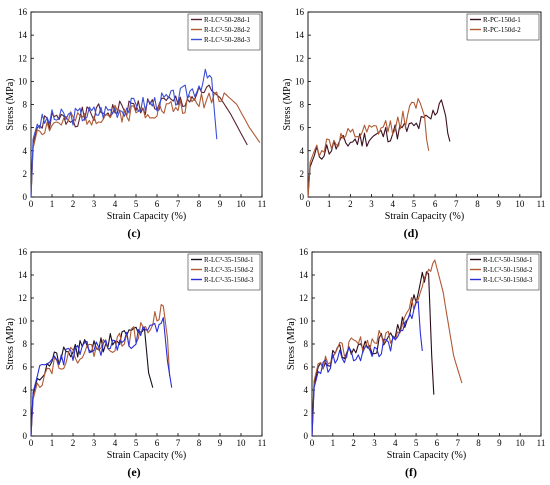  I want to click on legend-entry: R-LC³-50-28d-1, so click(227, 20).